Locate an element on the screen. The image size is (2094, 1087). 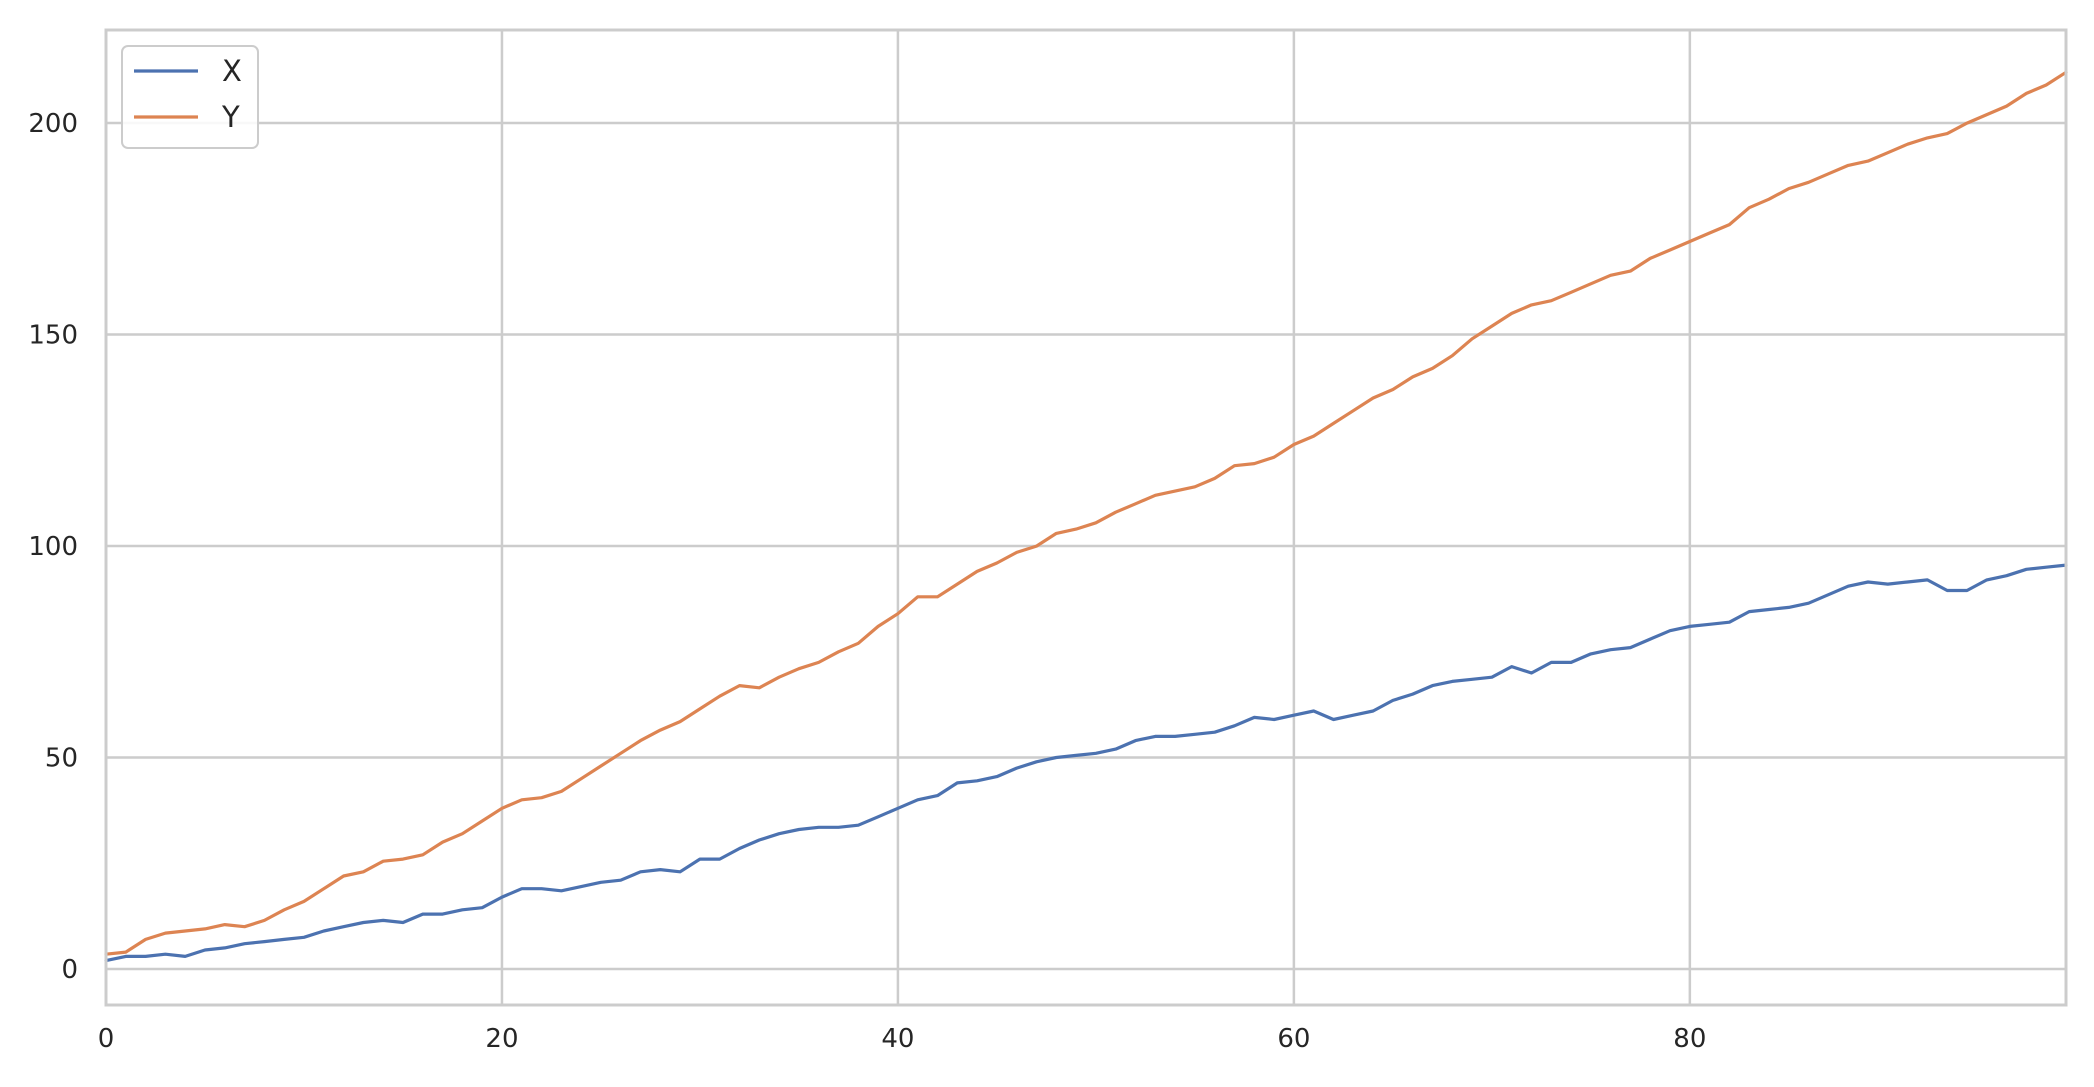
x-tick-label: 20 is located at coordinates (501, 1039).